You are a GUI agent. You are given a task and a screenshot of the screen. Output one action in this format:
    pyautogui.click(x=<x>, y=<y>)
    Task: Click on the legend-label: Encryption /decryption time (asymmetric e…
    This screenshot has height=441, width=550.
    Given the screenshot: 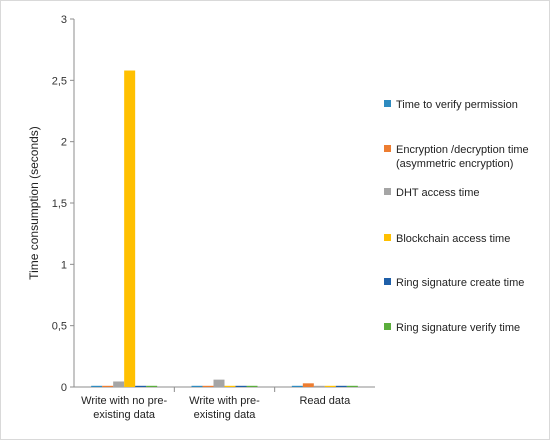 What is the action you would take?
    pyautogui.click(x=462, y=157)
    